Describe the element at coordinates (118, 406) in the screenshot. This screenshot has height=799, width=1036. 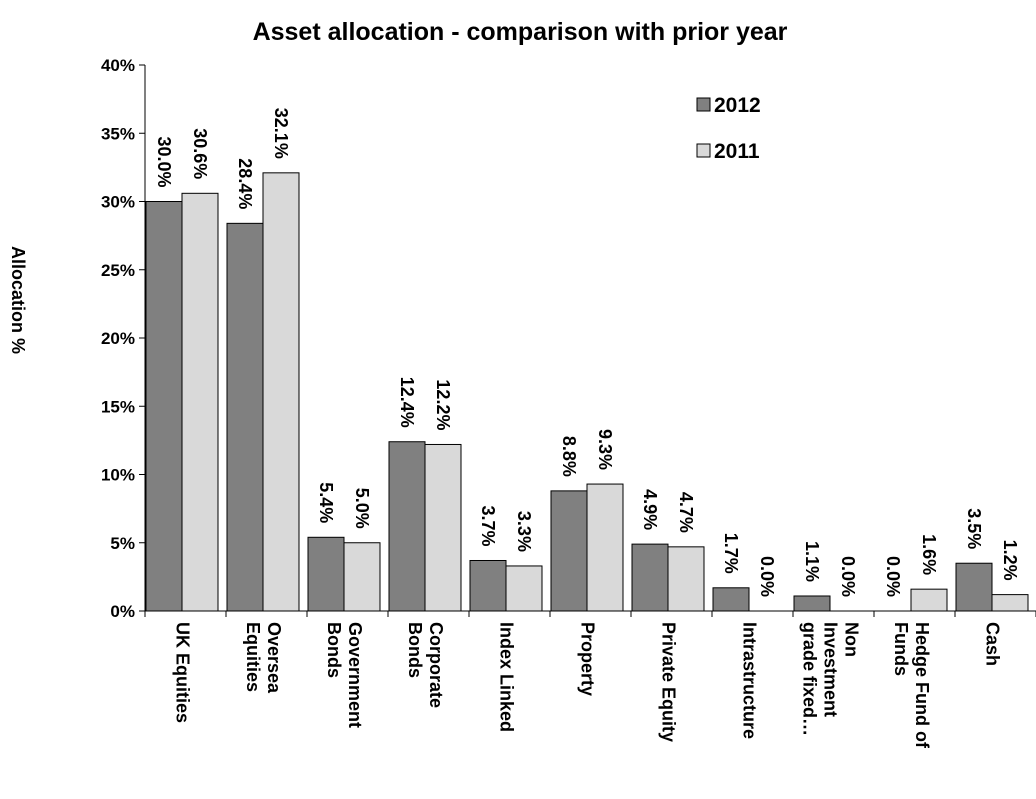
I see `y-tick-label: 15%` at that location.